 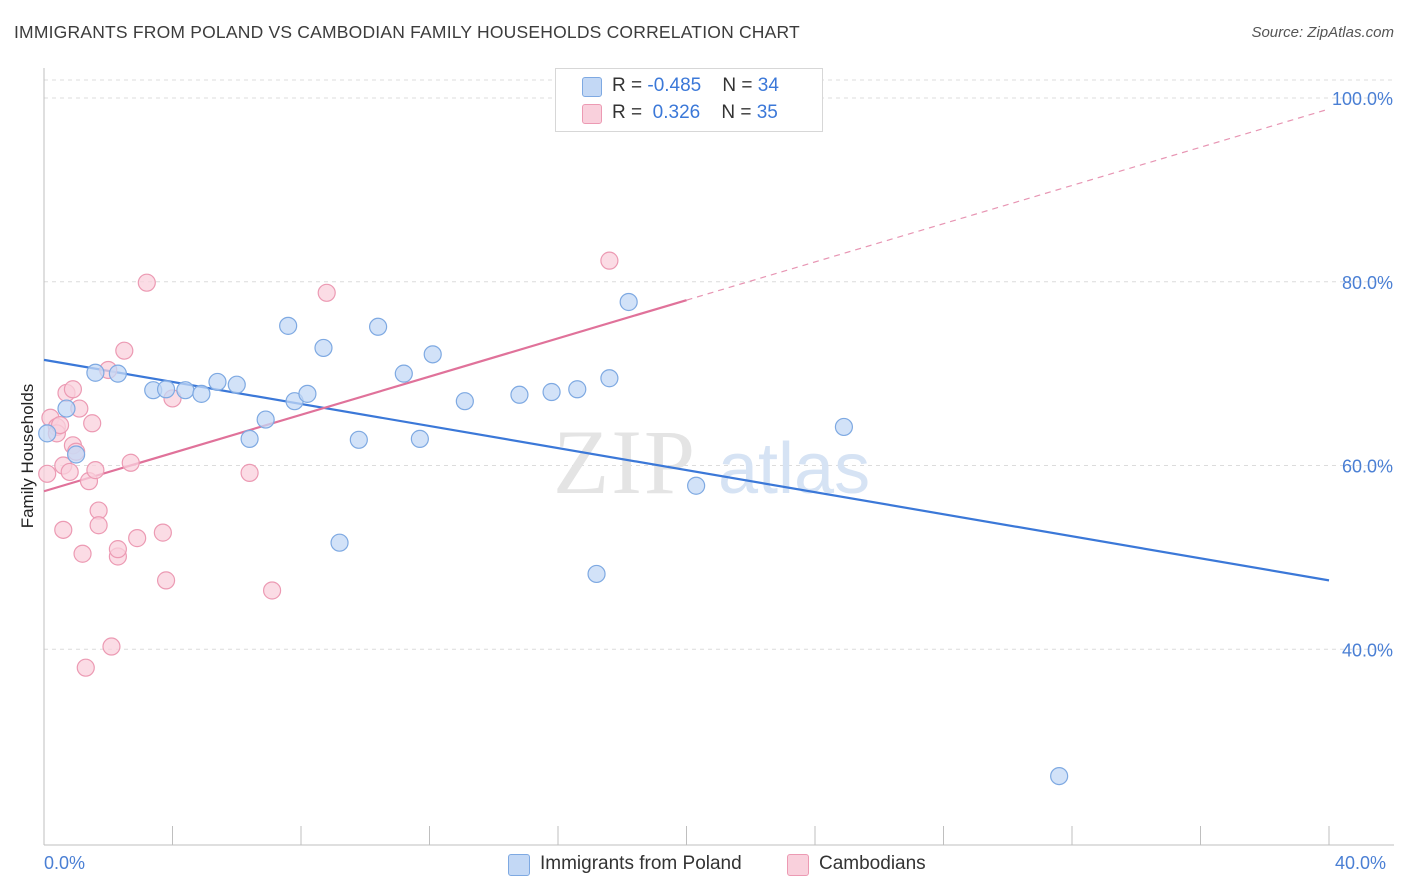 What do you see at coordinates (794, 469) in the screenshot?
I see `watermark-atlas: atlas` at bounding box center [794, 469].